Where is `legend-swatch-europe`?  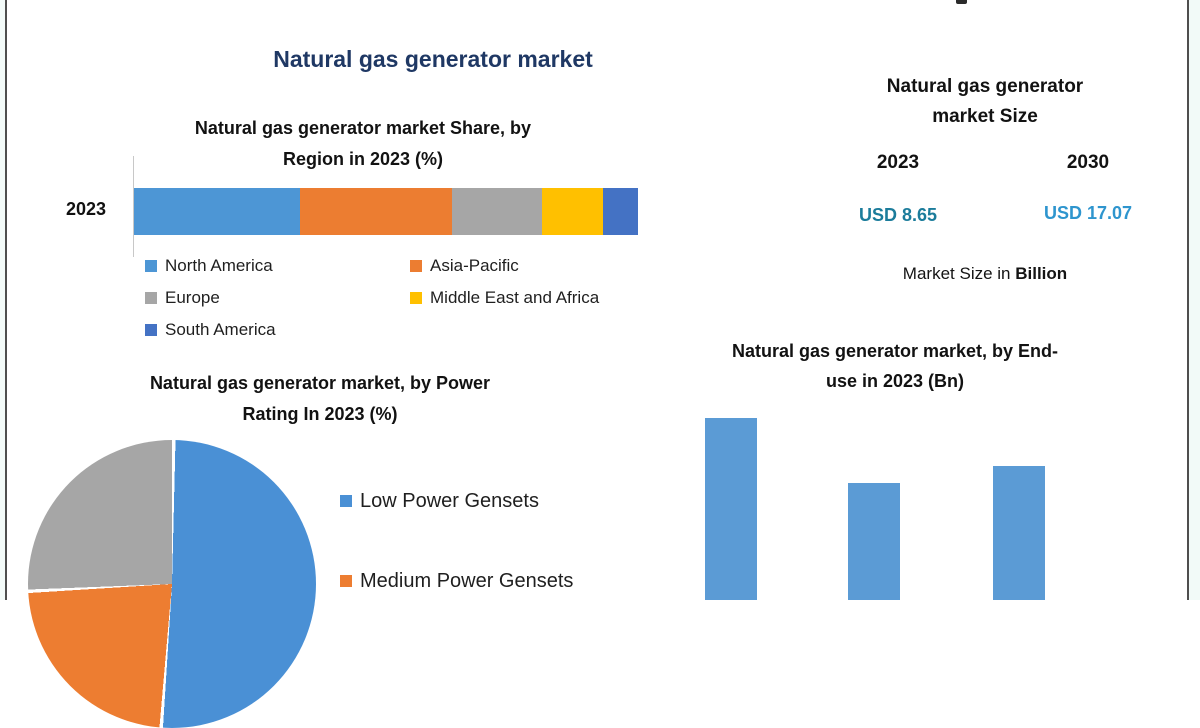
legend-swatch-europe is located at coordinates (151, 298).